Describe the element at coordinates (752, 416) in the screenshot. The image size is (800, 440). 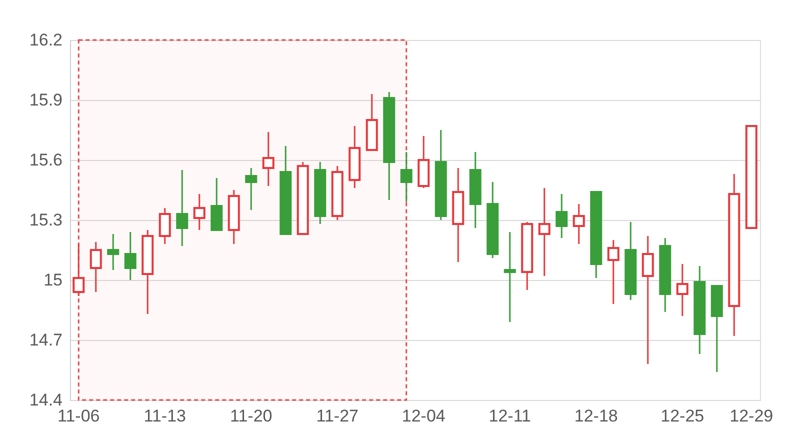
I see `x-tick-label: 12-29` at that location.